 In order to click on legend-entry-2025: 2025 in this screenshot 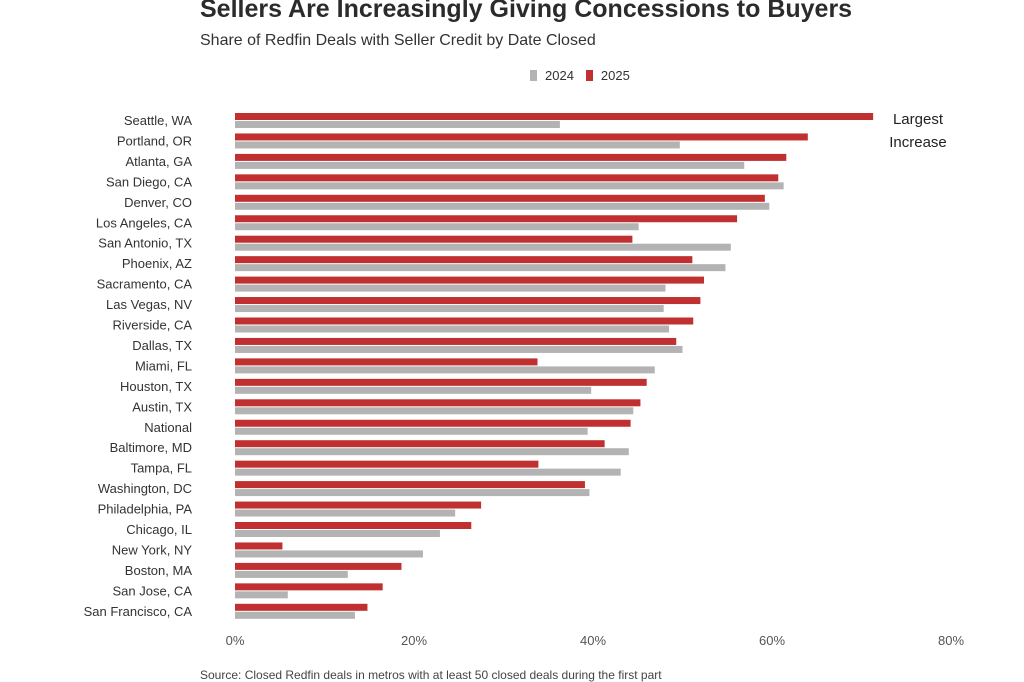, I will do `click(607, 75)`.